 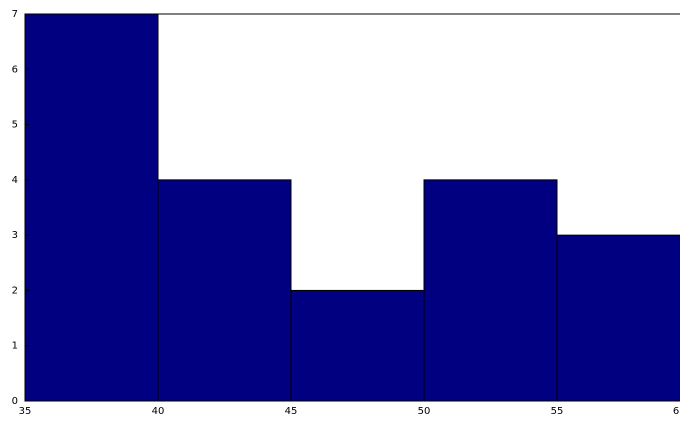 I want to click on y-tick-label: 7, so click(x=15, y=14).